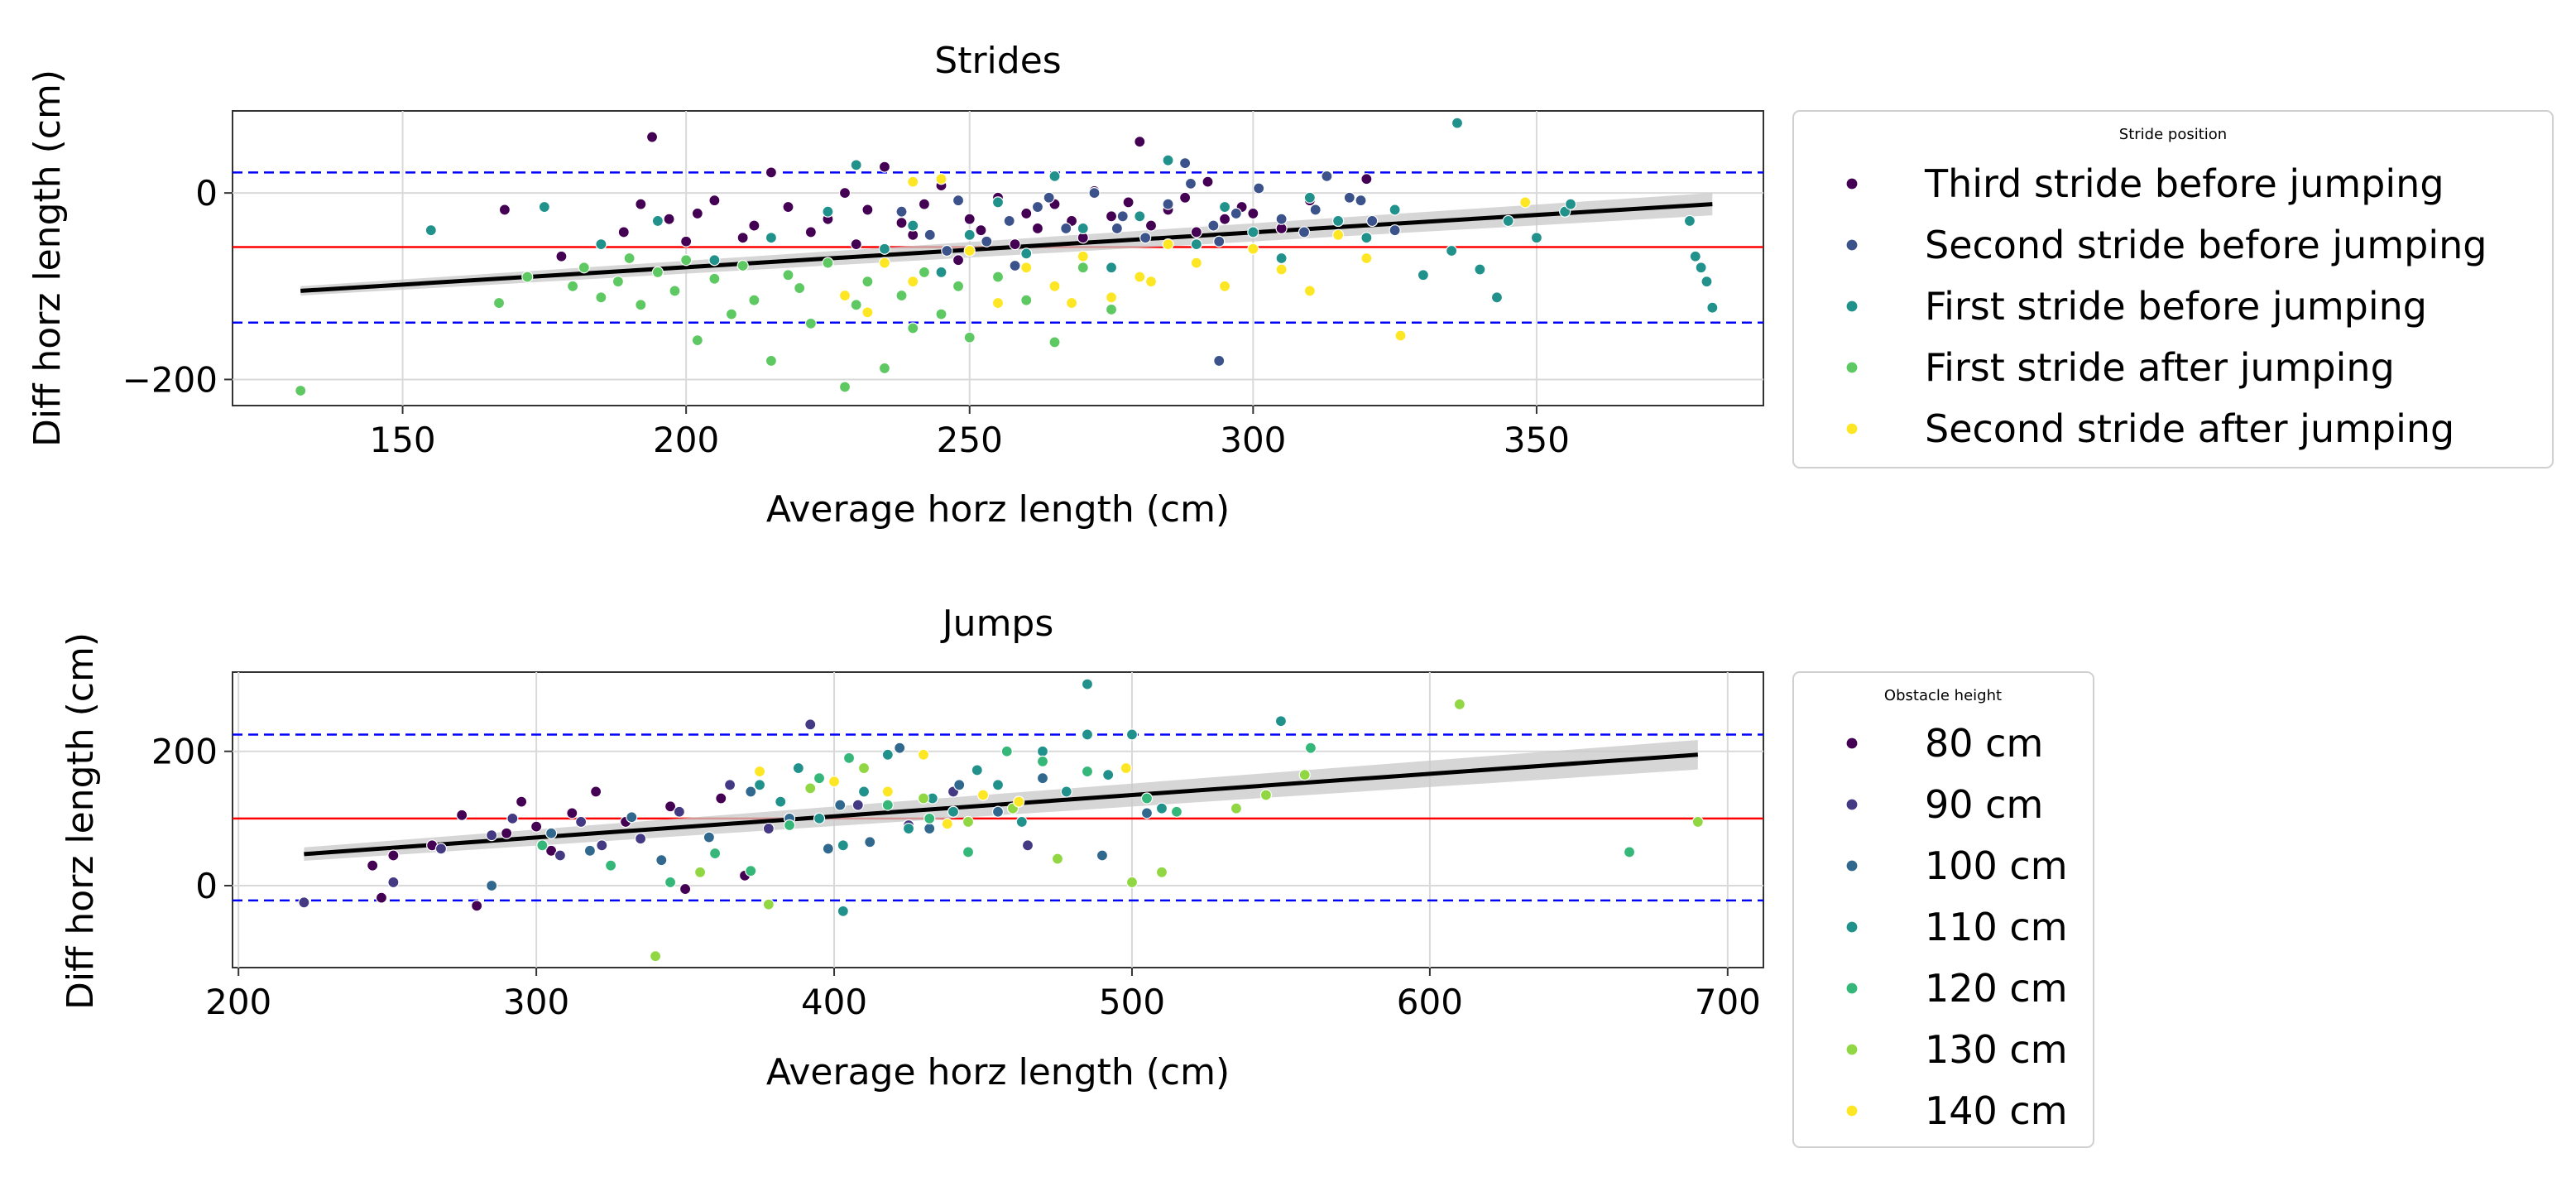 This screenshot has width=2576, height=1177. Describe the element at coordinates (1728, 1002) in the screenshot. I see `jumps-x-tick-label: 700` at that location.